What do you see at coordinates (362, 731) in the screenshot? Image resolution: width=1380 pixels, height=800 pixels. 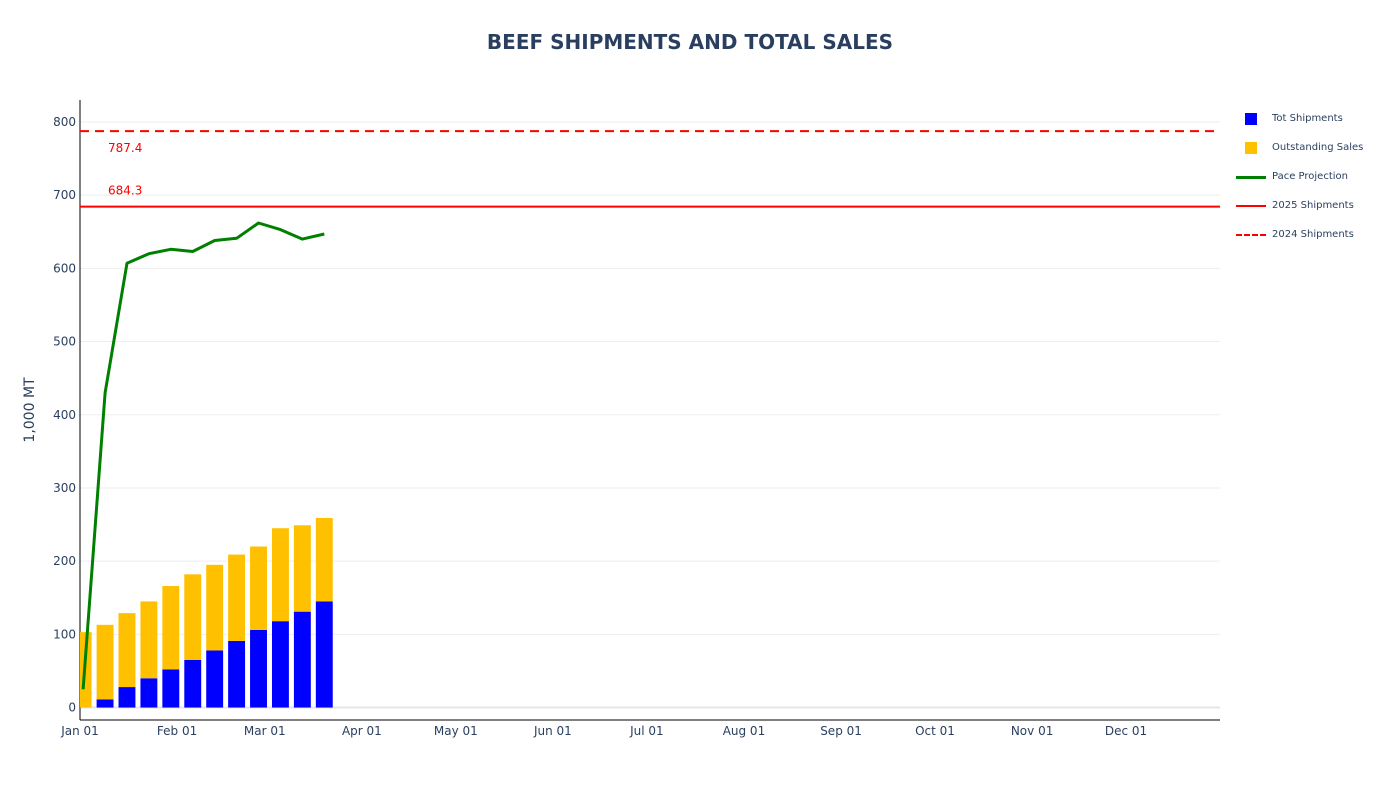 I see `x-tick-label: Apr 01` at bounding box center [362, 731].